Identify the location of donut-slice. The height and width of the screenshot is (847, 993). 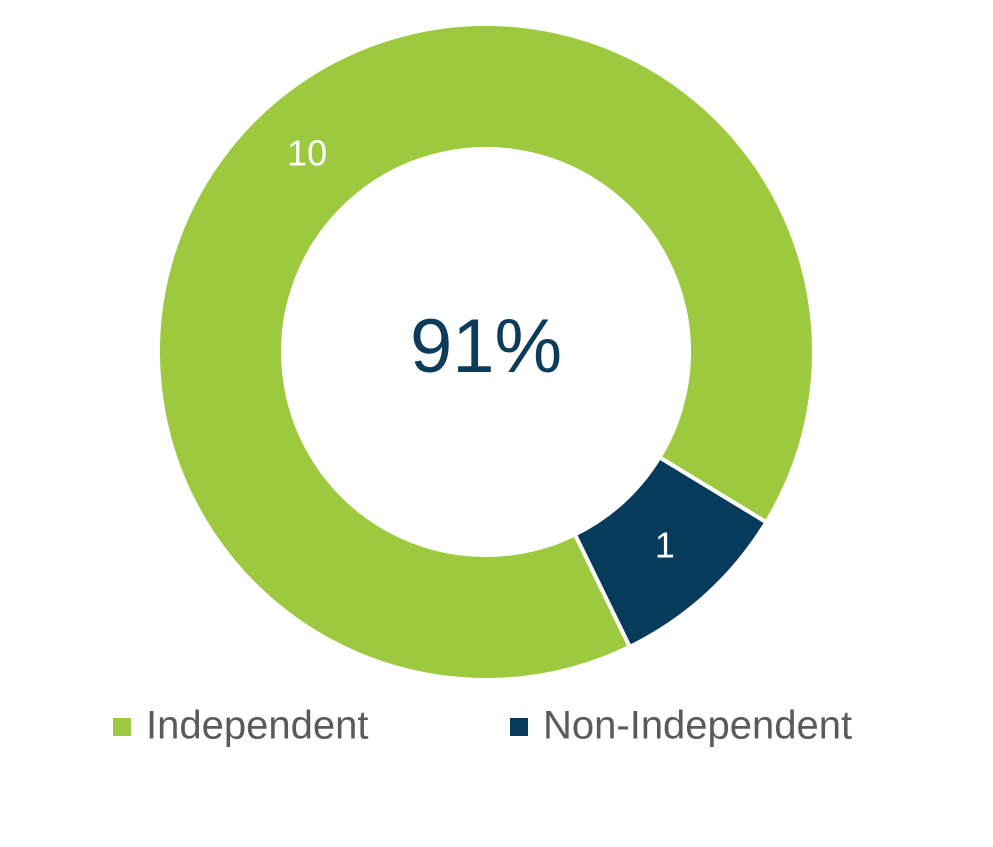
(671, 552).